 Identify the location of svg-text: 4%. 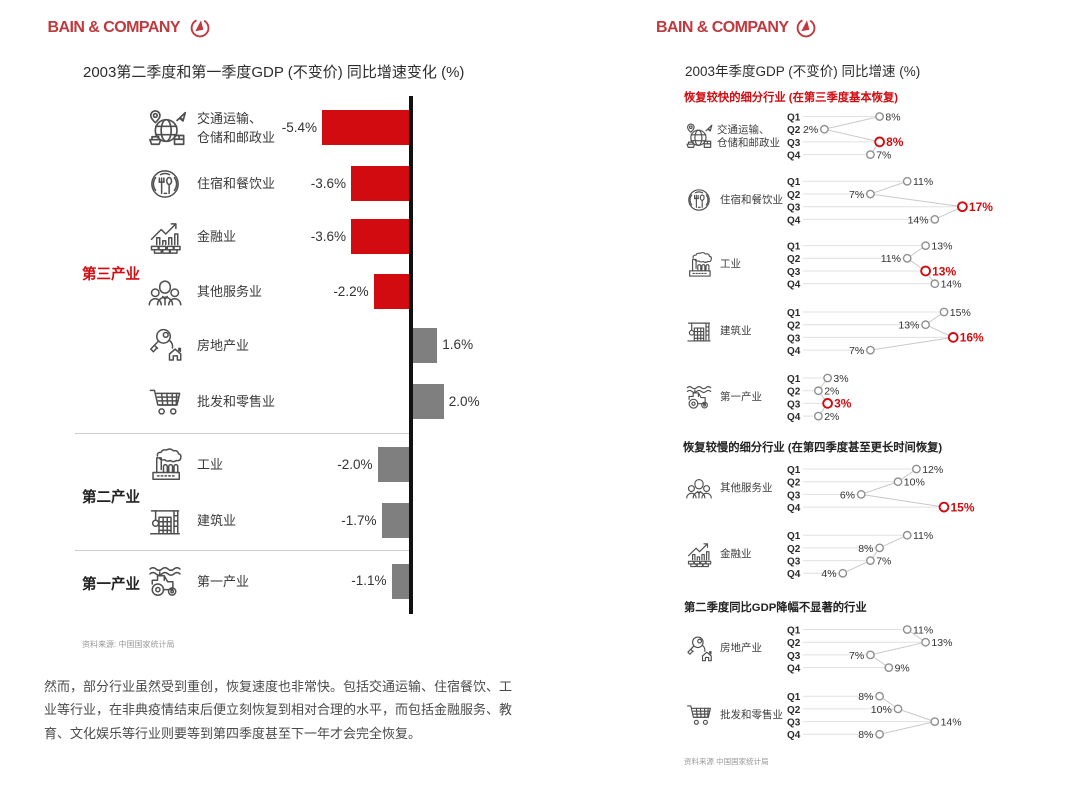
(828, 574).